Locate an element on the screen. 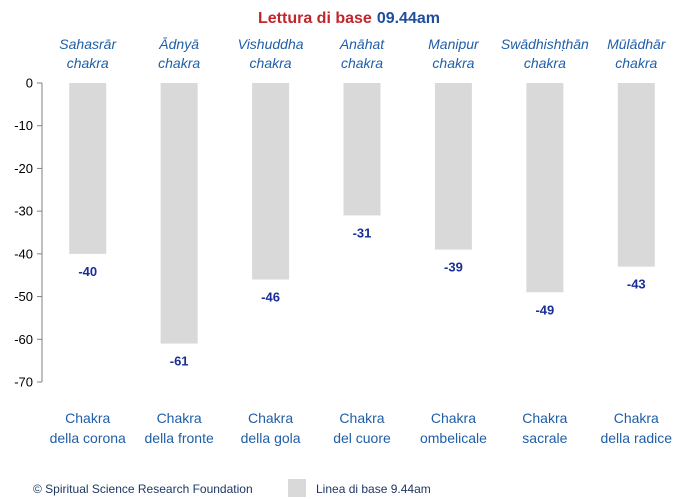 The image size is (698, 499). category-label: Chakra sacrale is located at coordinates (544, 428).